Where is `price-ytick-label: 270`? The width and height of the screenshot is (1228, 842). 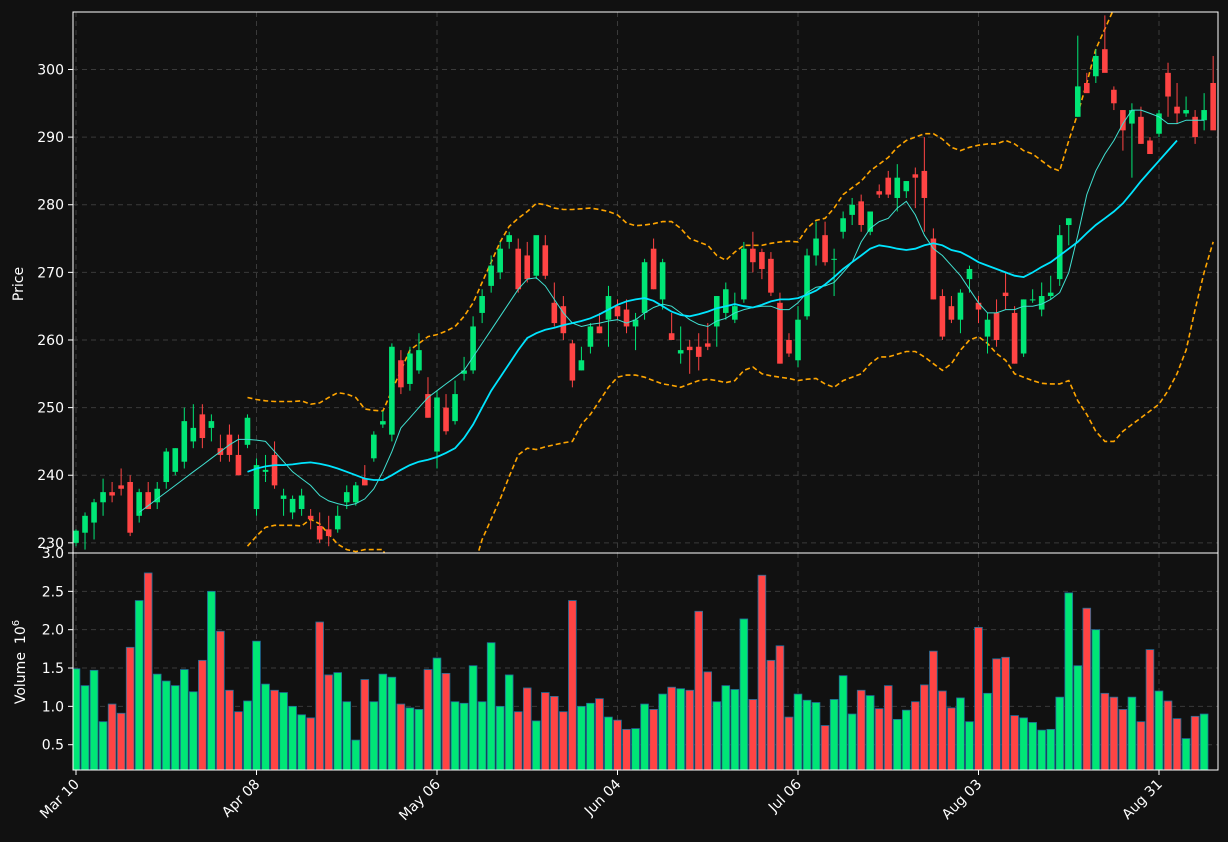 price-ytick-label: 270 is located at coordinates (50, 273).